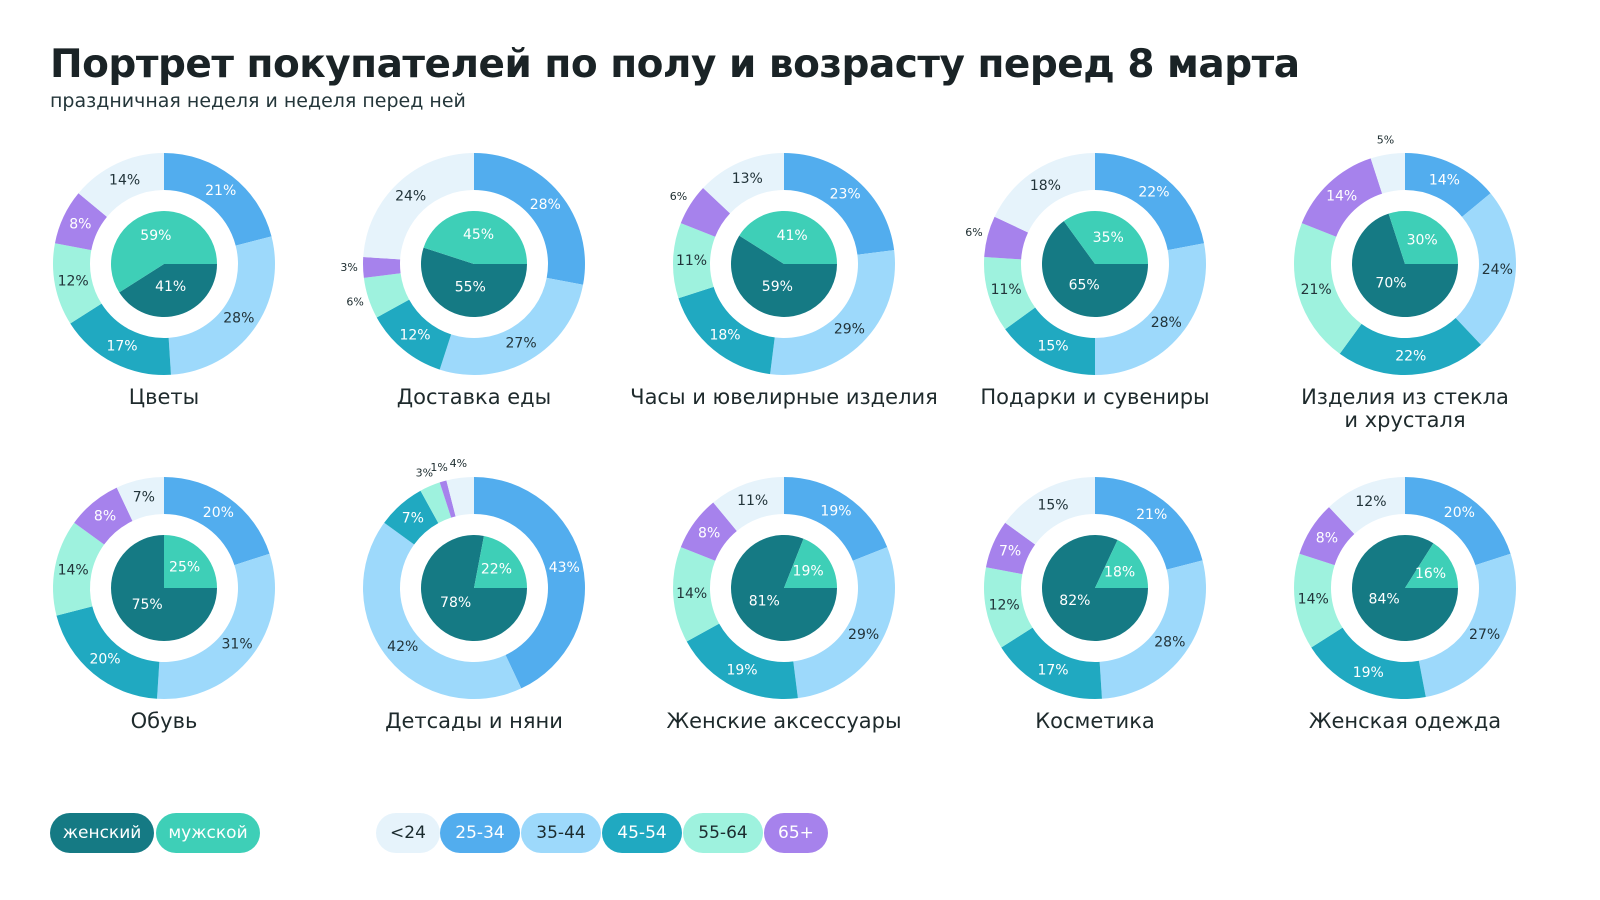 This screenshot has width=1600, height=900. What do you see at coordinates (164, 588) in the screenshot?
I see `donut-svg: 20% 31% 20% 14% 8% 7% 75% 25%` at bounding box center [164, 588].